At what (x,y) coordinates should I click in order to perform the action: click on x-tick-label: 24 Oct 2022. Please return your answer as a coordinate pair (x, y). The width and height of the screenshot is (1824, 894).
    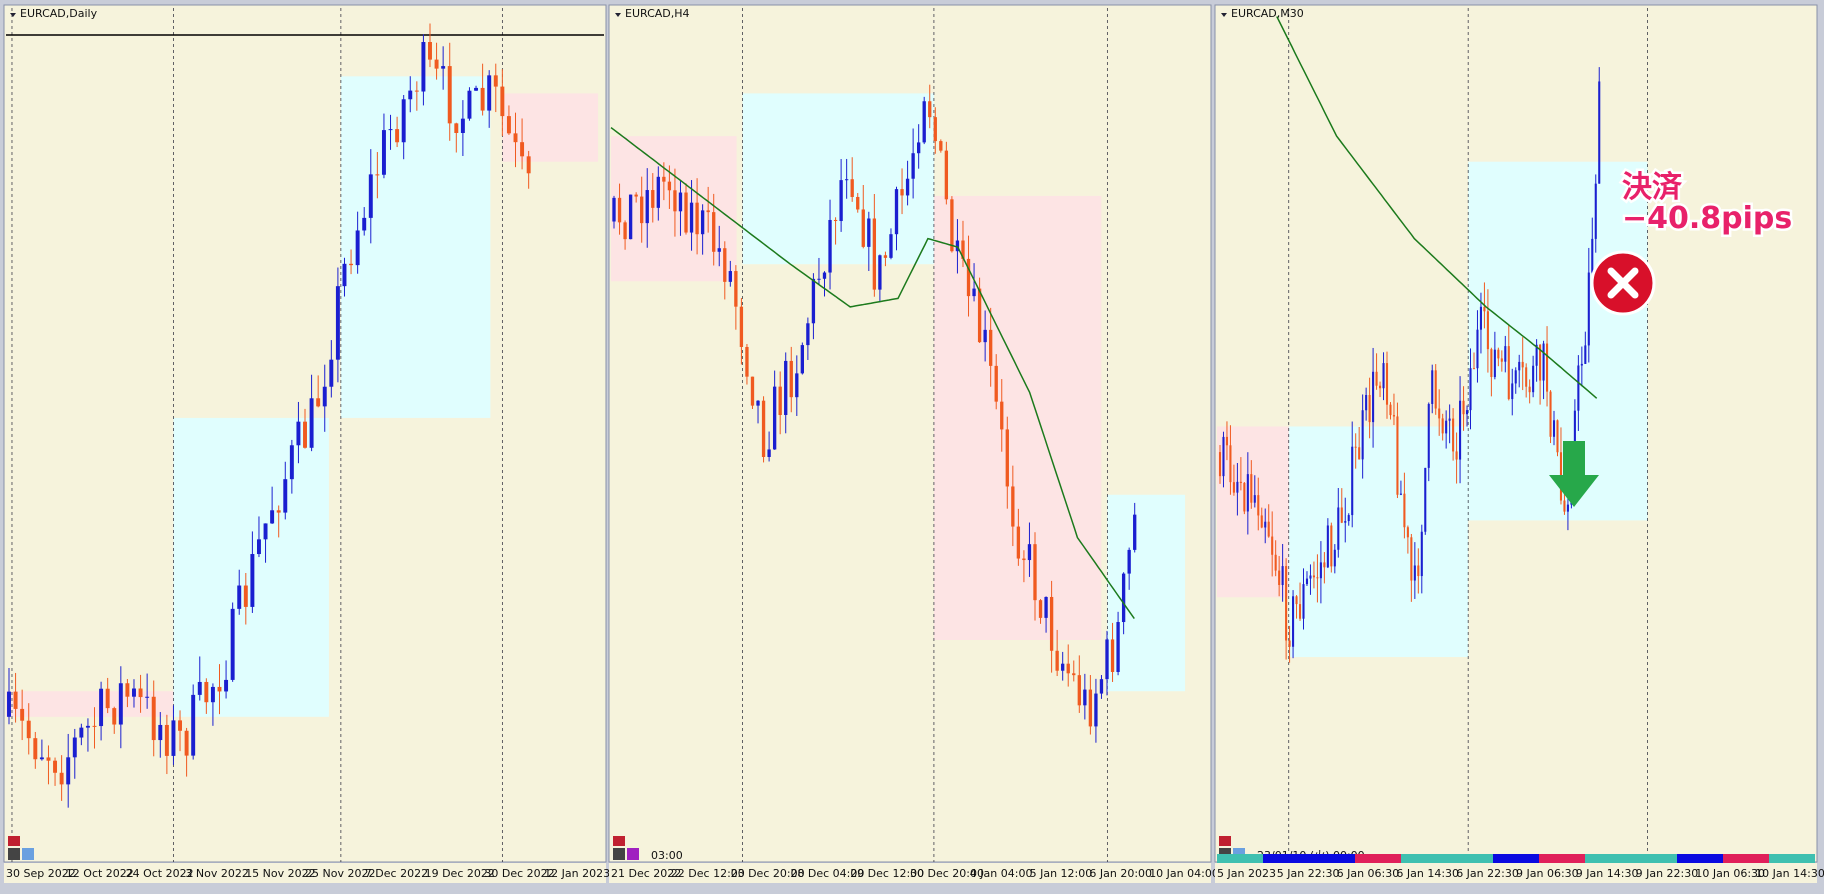
    Looking at the image, I should click on (160, 873).